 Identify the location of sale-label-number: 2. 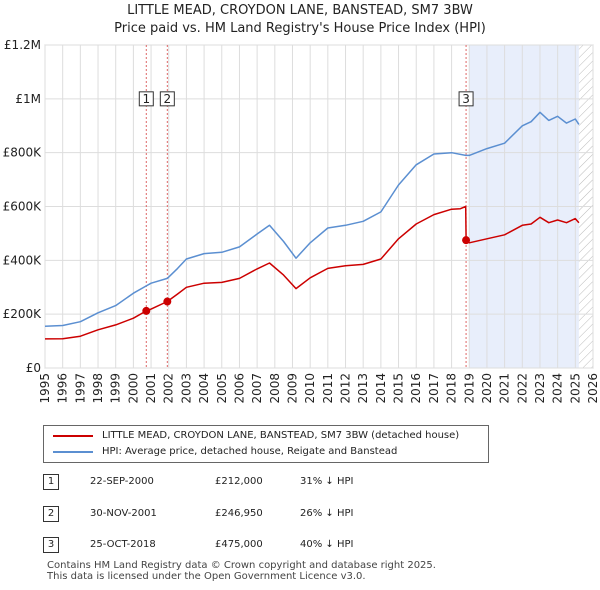
(168, 99).